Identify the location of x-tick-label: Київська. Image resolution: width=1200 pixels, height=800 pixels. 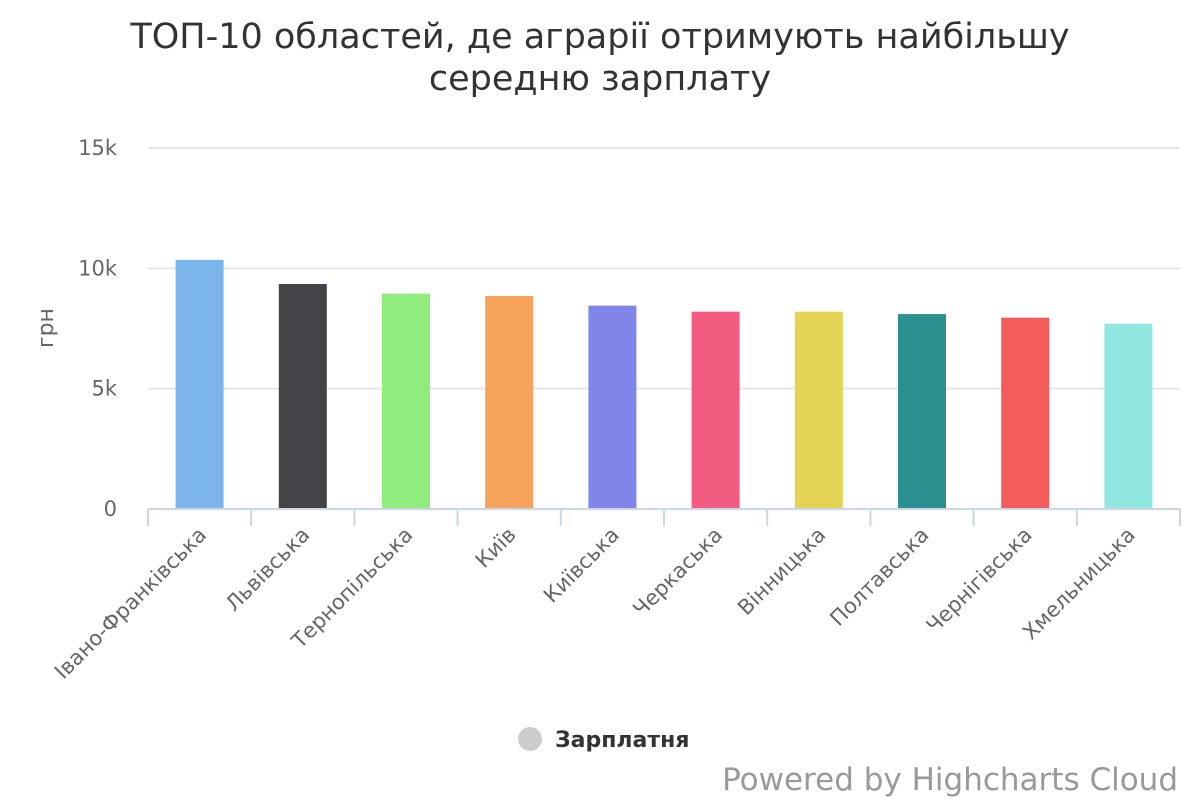
(581, 565).